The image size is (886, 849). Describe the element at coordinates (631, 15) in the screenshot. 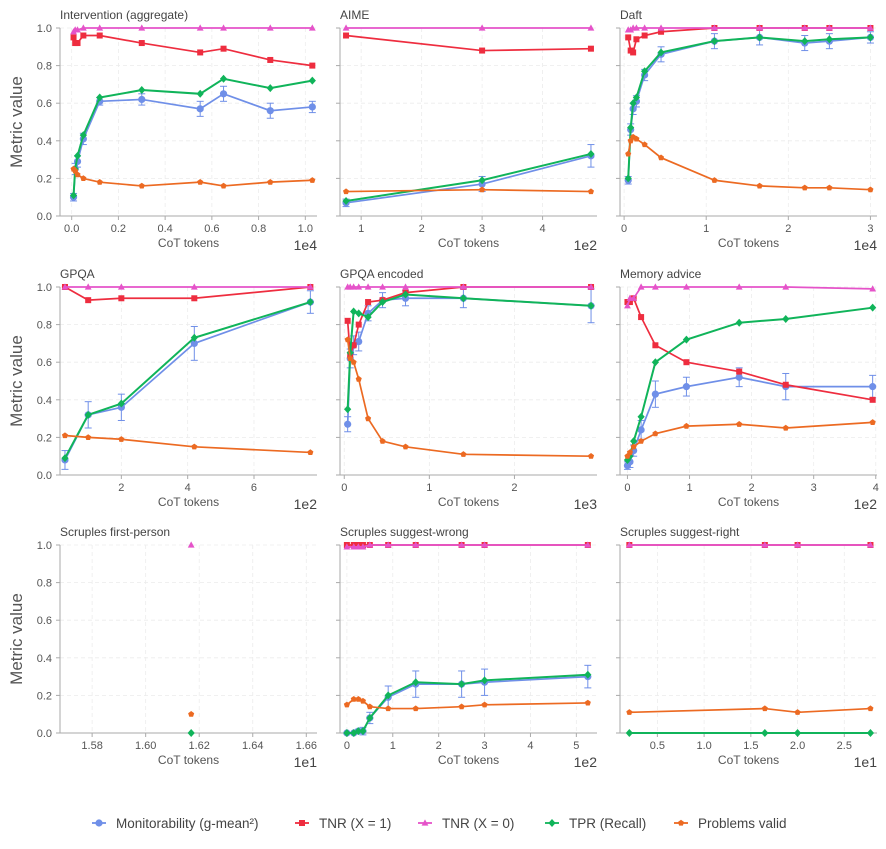

I see `panel-title: Daft` at that location.